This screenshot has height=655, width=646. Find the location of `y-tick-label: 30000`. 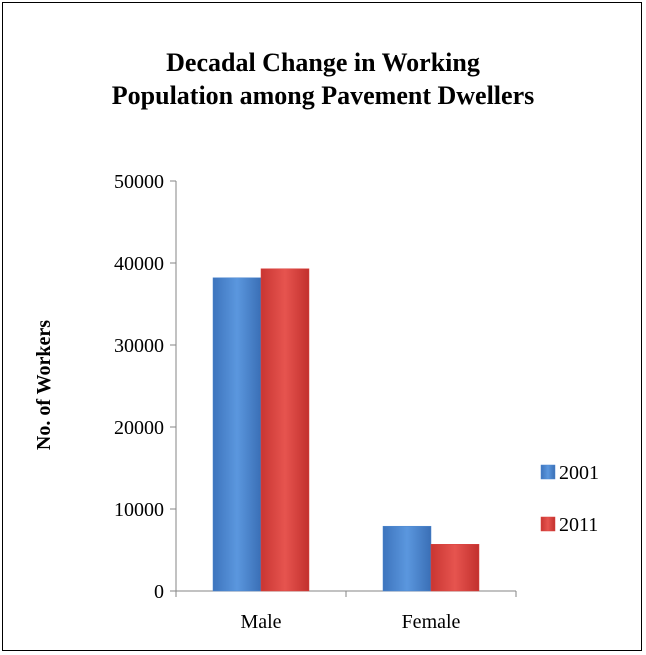

y-tick-label: 30000 is located at coordinates (139, 346).